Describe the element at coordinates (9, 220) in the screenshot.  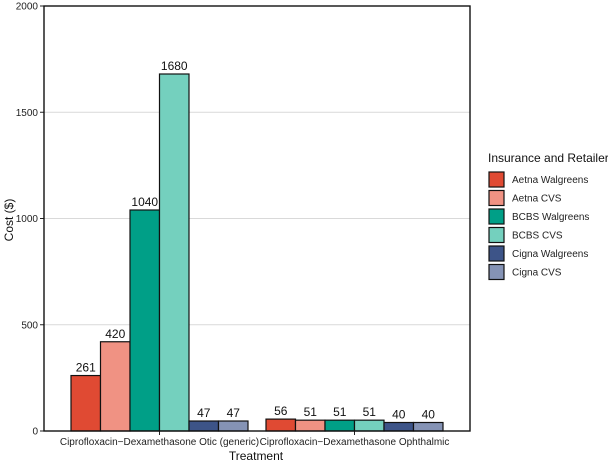
I see `y-axis-title: Cost ($)` at that location.